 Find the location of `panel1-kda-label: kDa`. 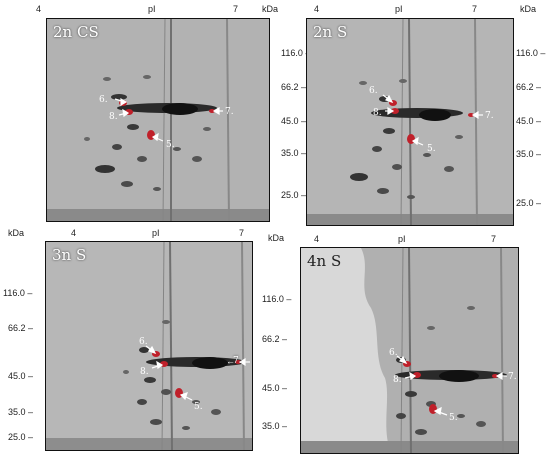

panel1-kda-label: kDa is located at coordinates (270, 9).